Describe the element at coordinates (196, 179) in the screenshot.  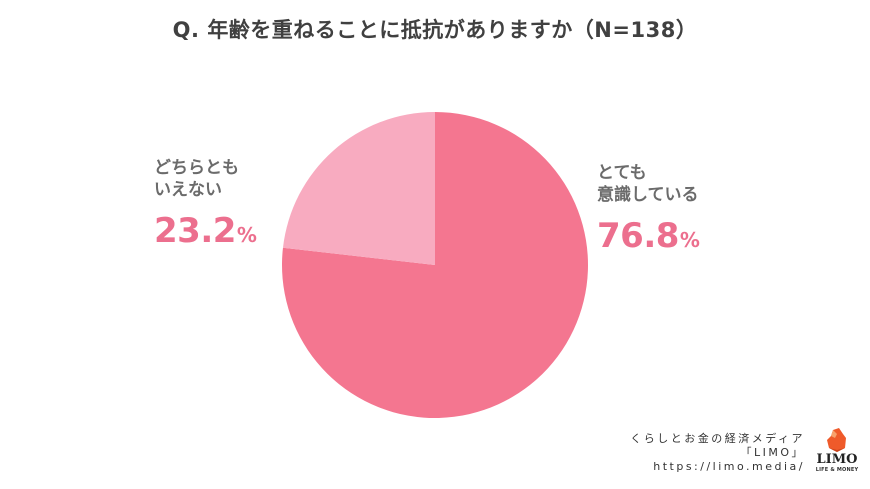
I see `label-neutral-text: どちらとも いえない` at that location.